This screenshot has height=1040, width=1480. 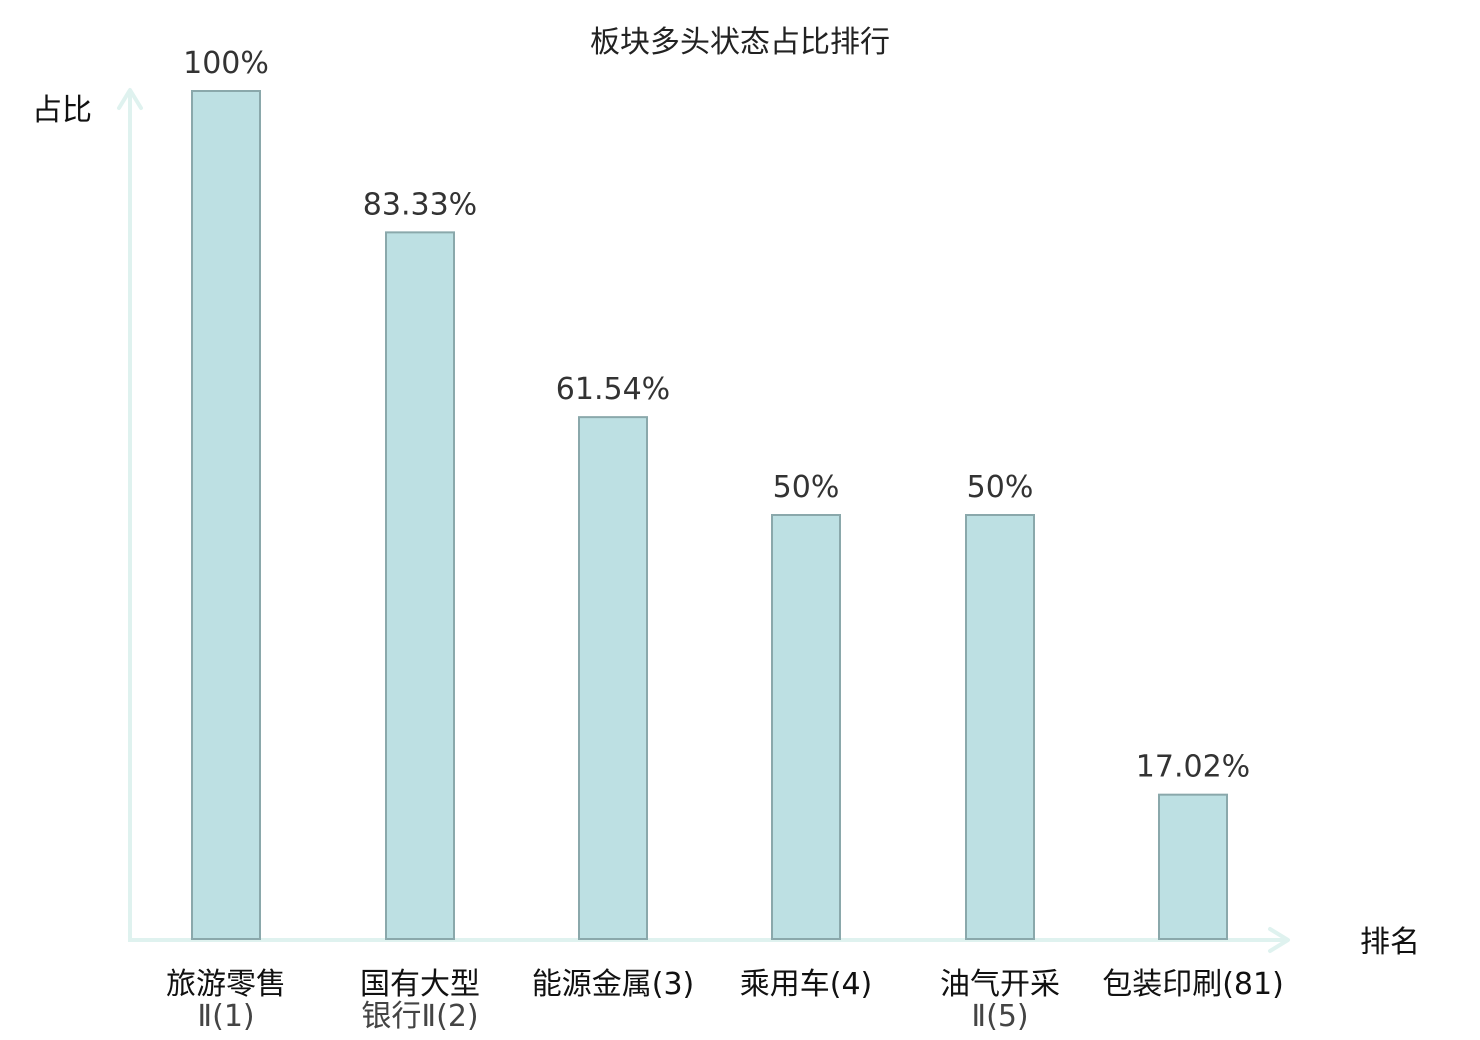 I want to click on data-label: 100%, so click(x=226, y=63).